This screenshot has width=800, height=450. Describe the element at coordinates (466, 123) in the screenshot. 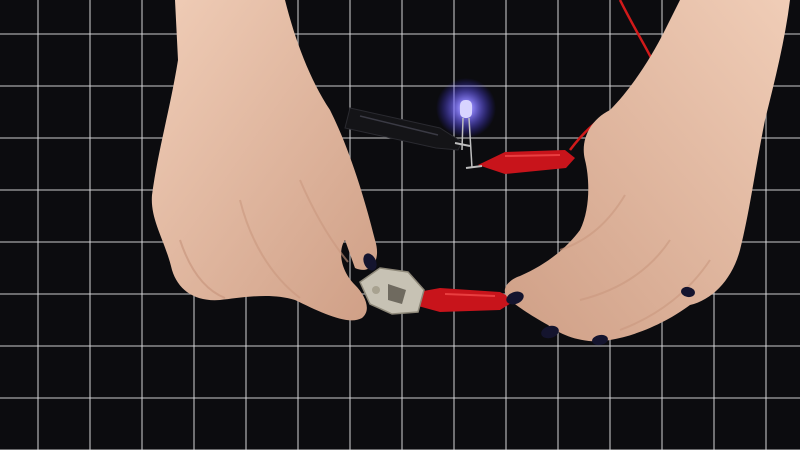

I see `led-icon` at that location.